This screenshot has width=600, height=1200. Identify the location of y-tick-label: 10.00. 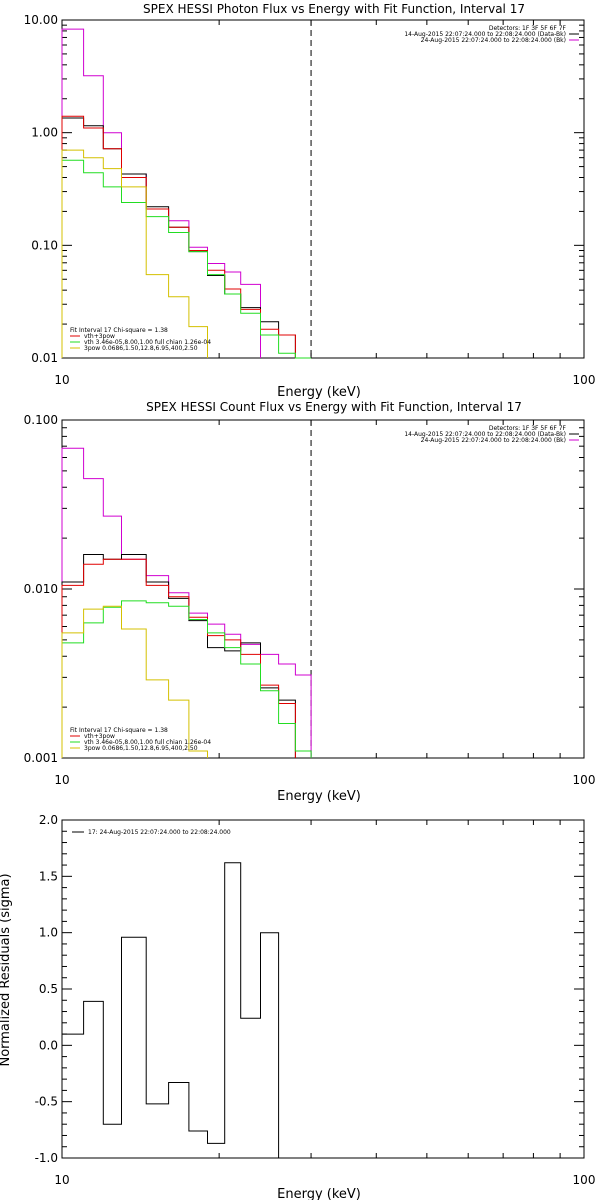
(41, 20).